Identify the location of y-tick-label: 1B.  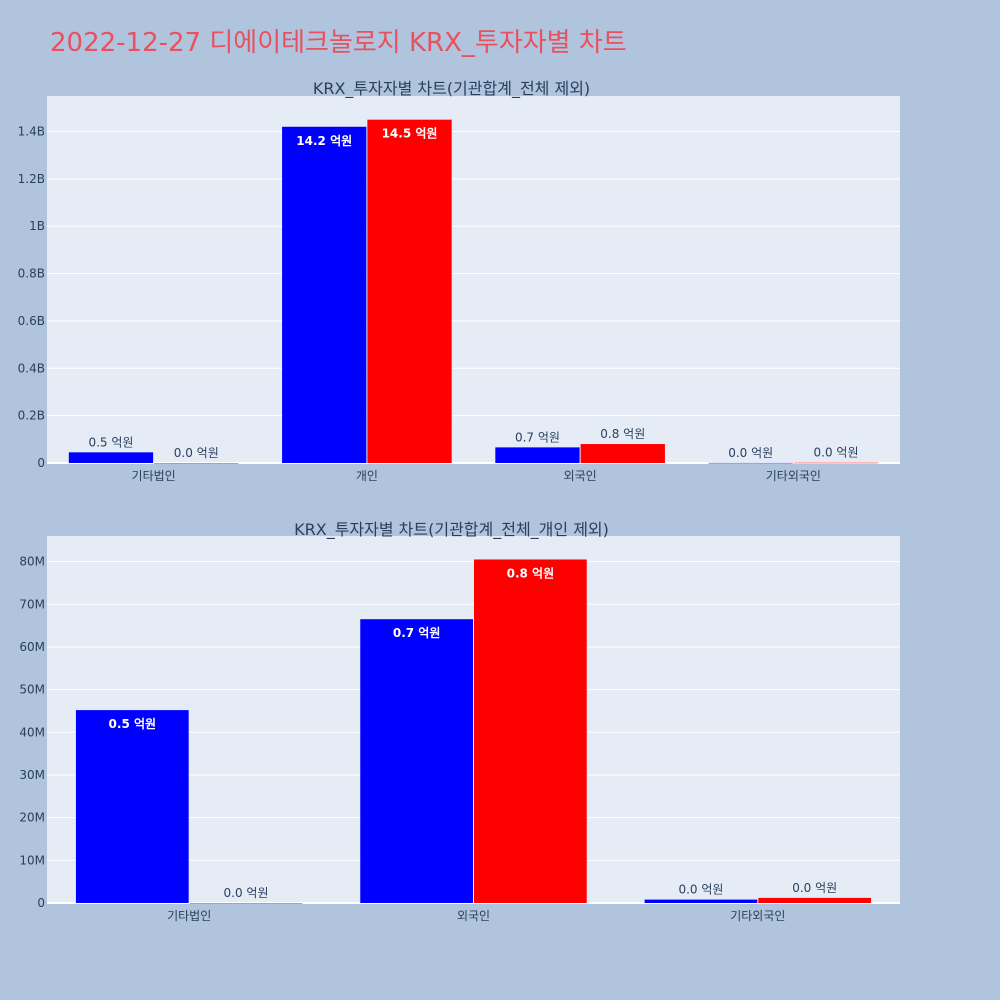
(37, 226).